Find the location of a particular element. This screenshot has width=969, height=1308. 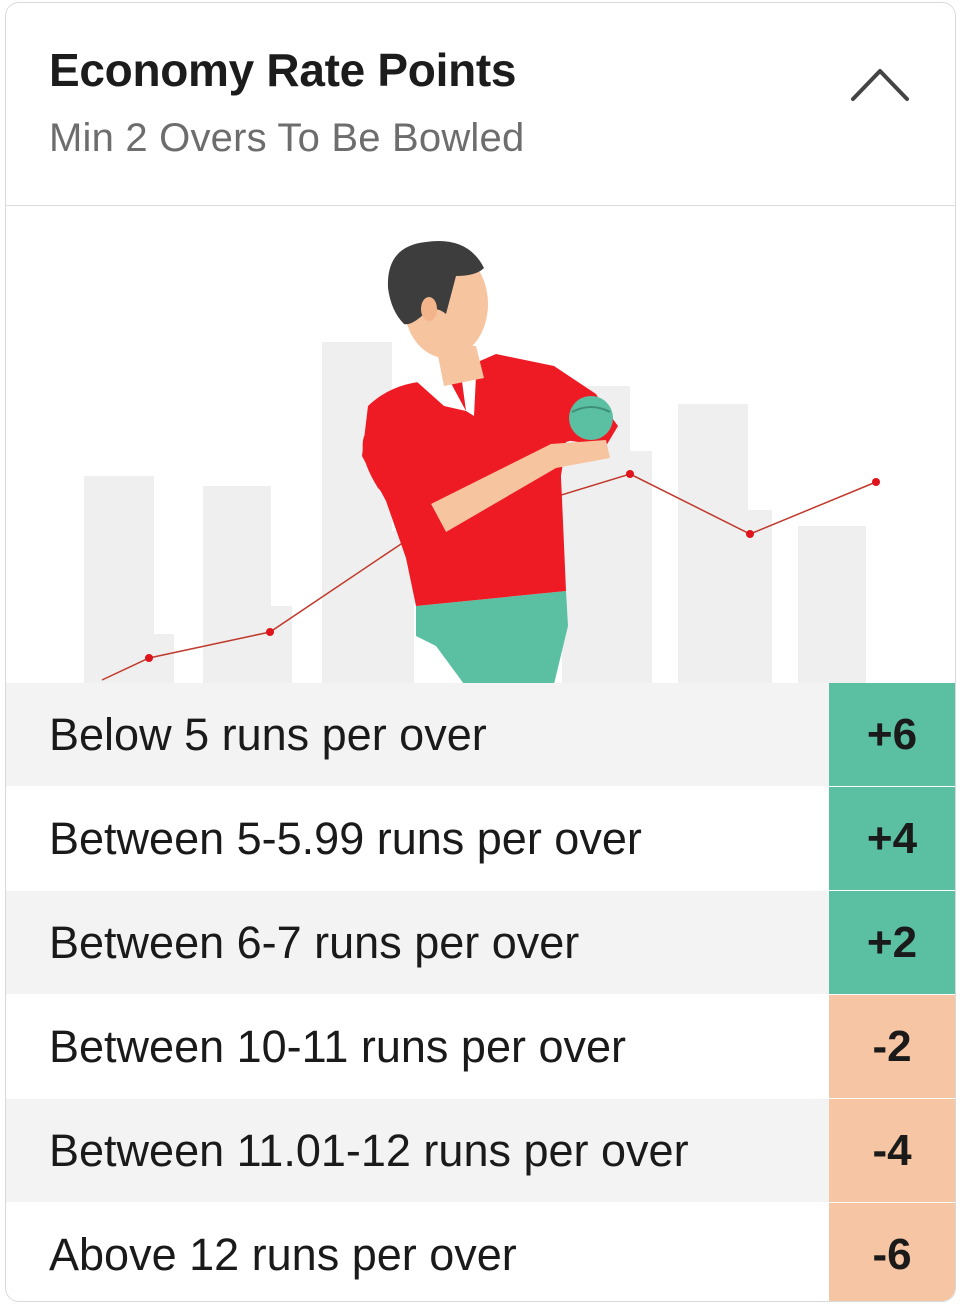

card-title: Economy Rate Points is located at coordinates (283, 70).